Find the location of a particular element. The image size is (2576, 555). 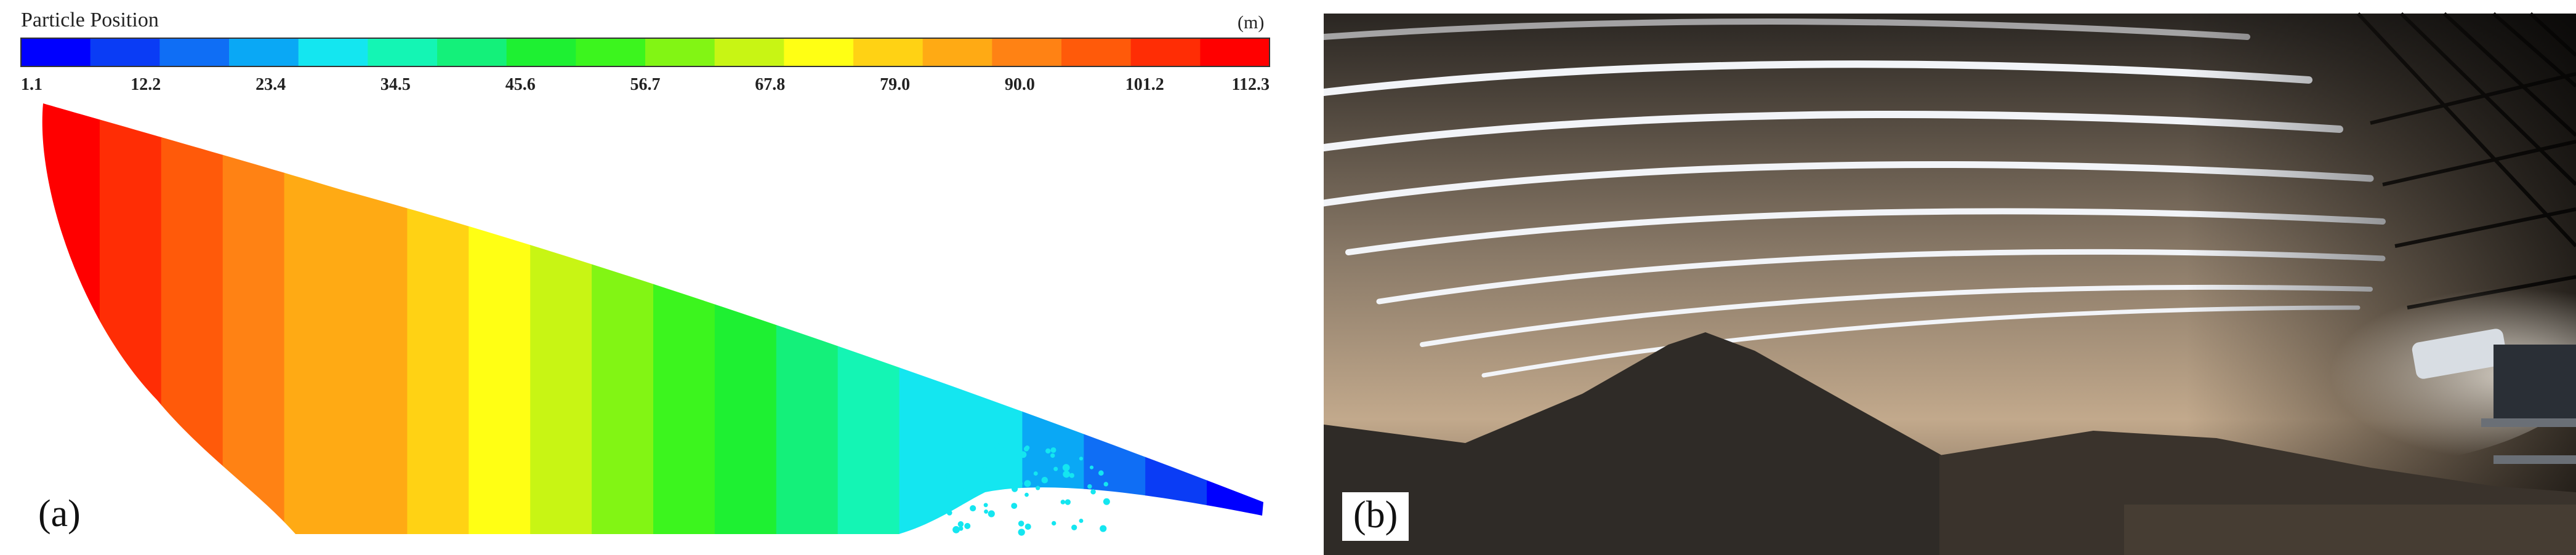

colorbar-tick-label: 23.4 is located at coordinates (271, 85).